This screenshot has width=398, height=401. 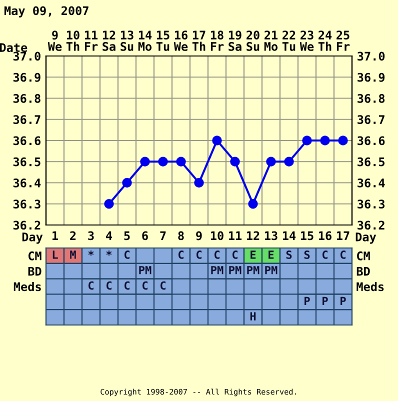 What do you see at coordinates (199, 235) in the screenshot?
I see `x-tick-label: 9` at bounding box center [199, 235].